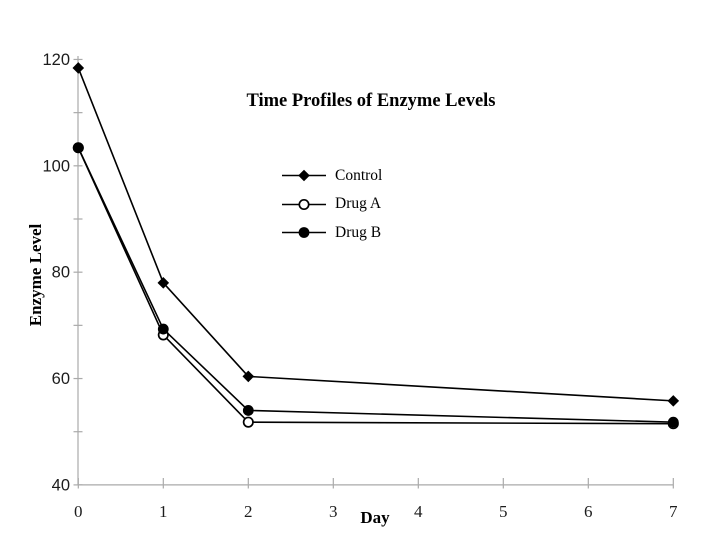 This screenshot has width=720, height=540. I want to click on x-axis-title: Day, so click(375, 517).